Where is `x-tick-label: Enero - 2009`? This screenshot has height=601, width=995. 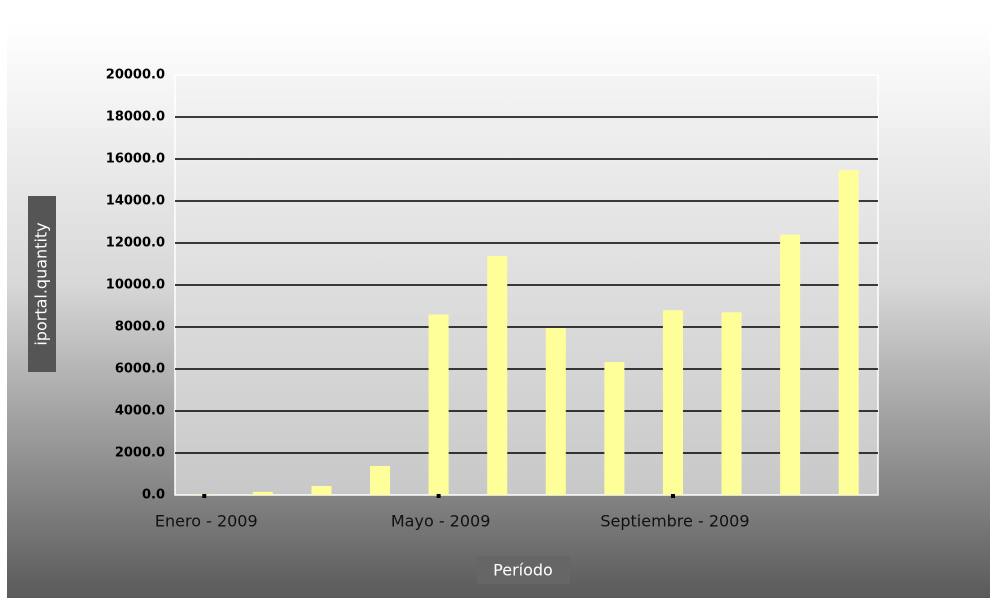
x-tick-label: Enero - 2009 is located at coordinates (206, 521).